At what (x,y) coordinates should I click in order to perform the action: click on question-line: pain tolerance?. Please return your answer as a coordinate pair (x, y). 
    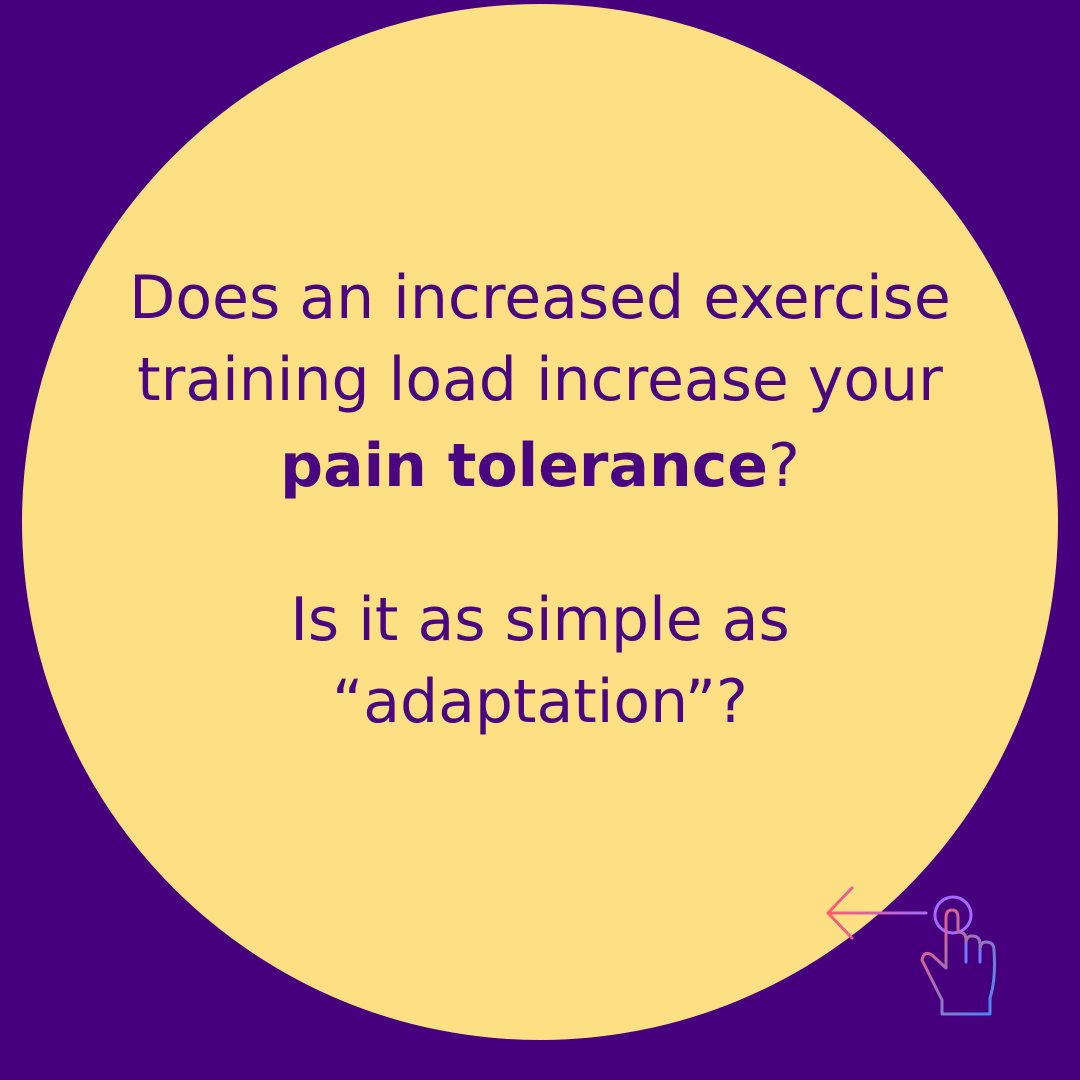
    Looking at the image, I should click on (540, 466).